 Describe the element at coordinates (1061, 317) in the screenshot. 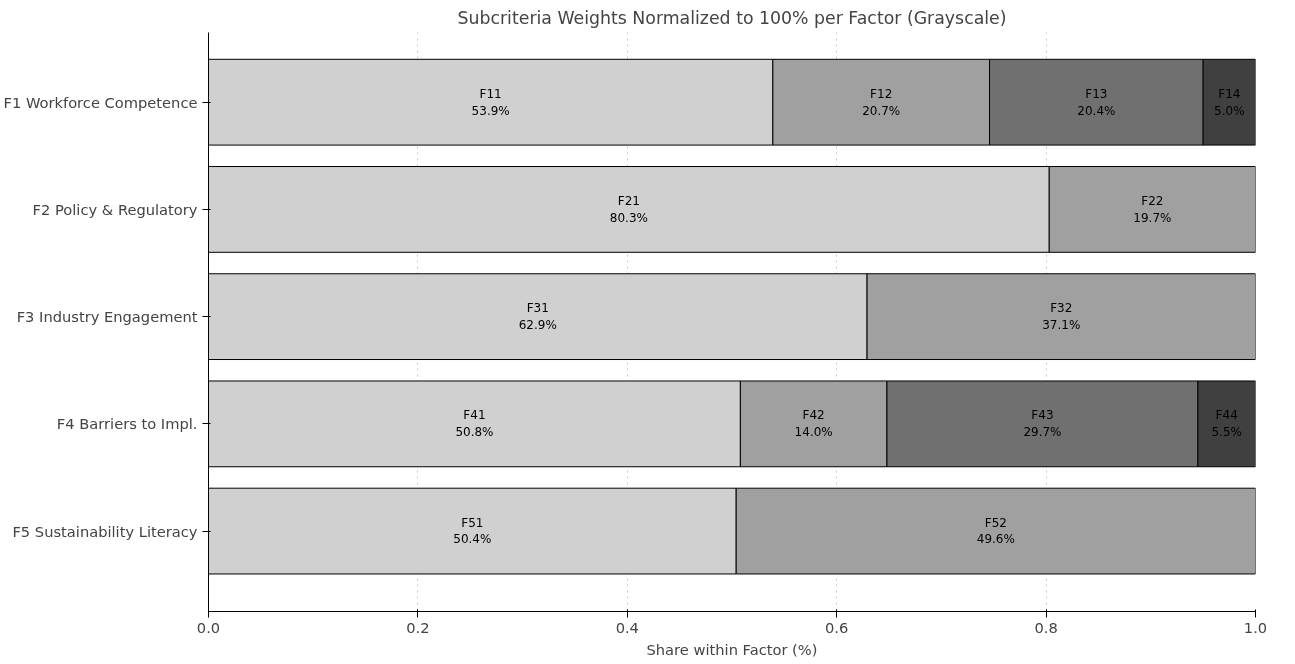

I see `data-label: F32 37.1%` at that location.